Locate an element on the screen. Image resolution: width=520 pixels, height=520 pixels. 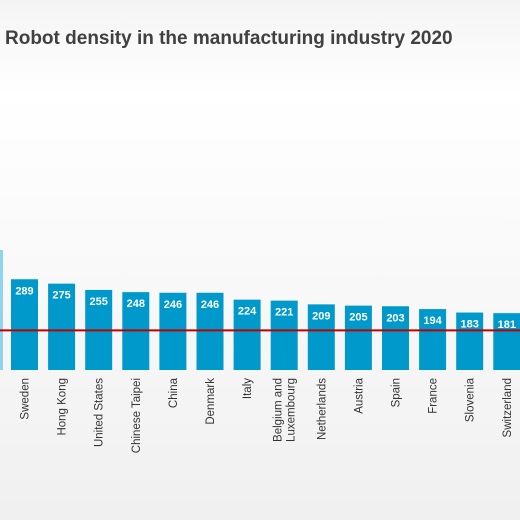
category-label: Denmark is located at coordinates (211, 401).